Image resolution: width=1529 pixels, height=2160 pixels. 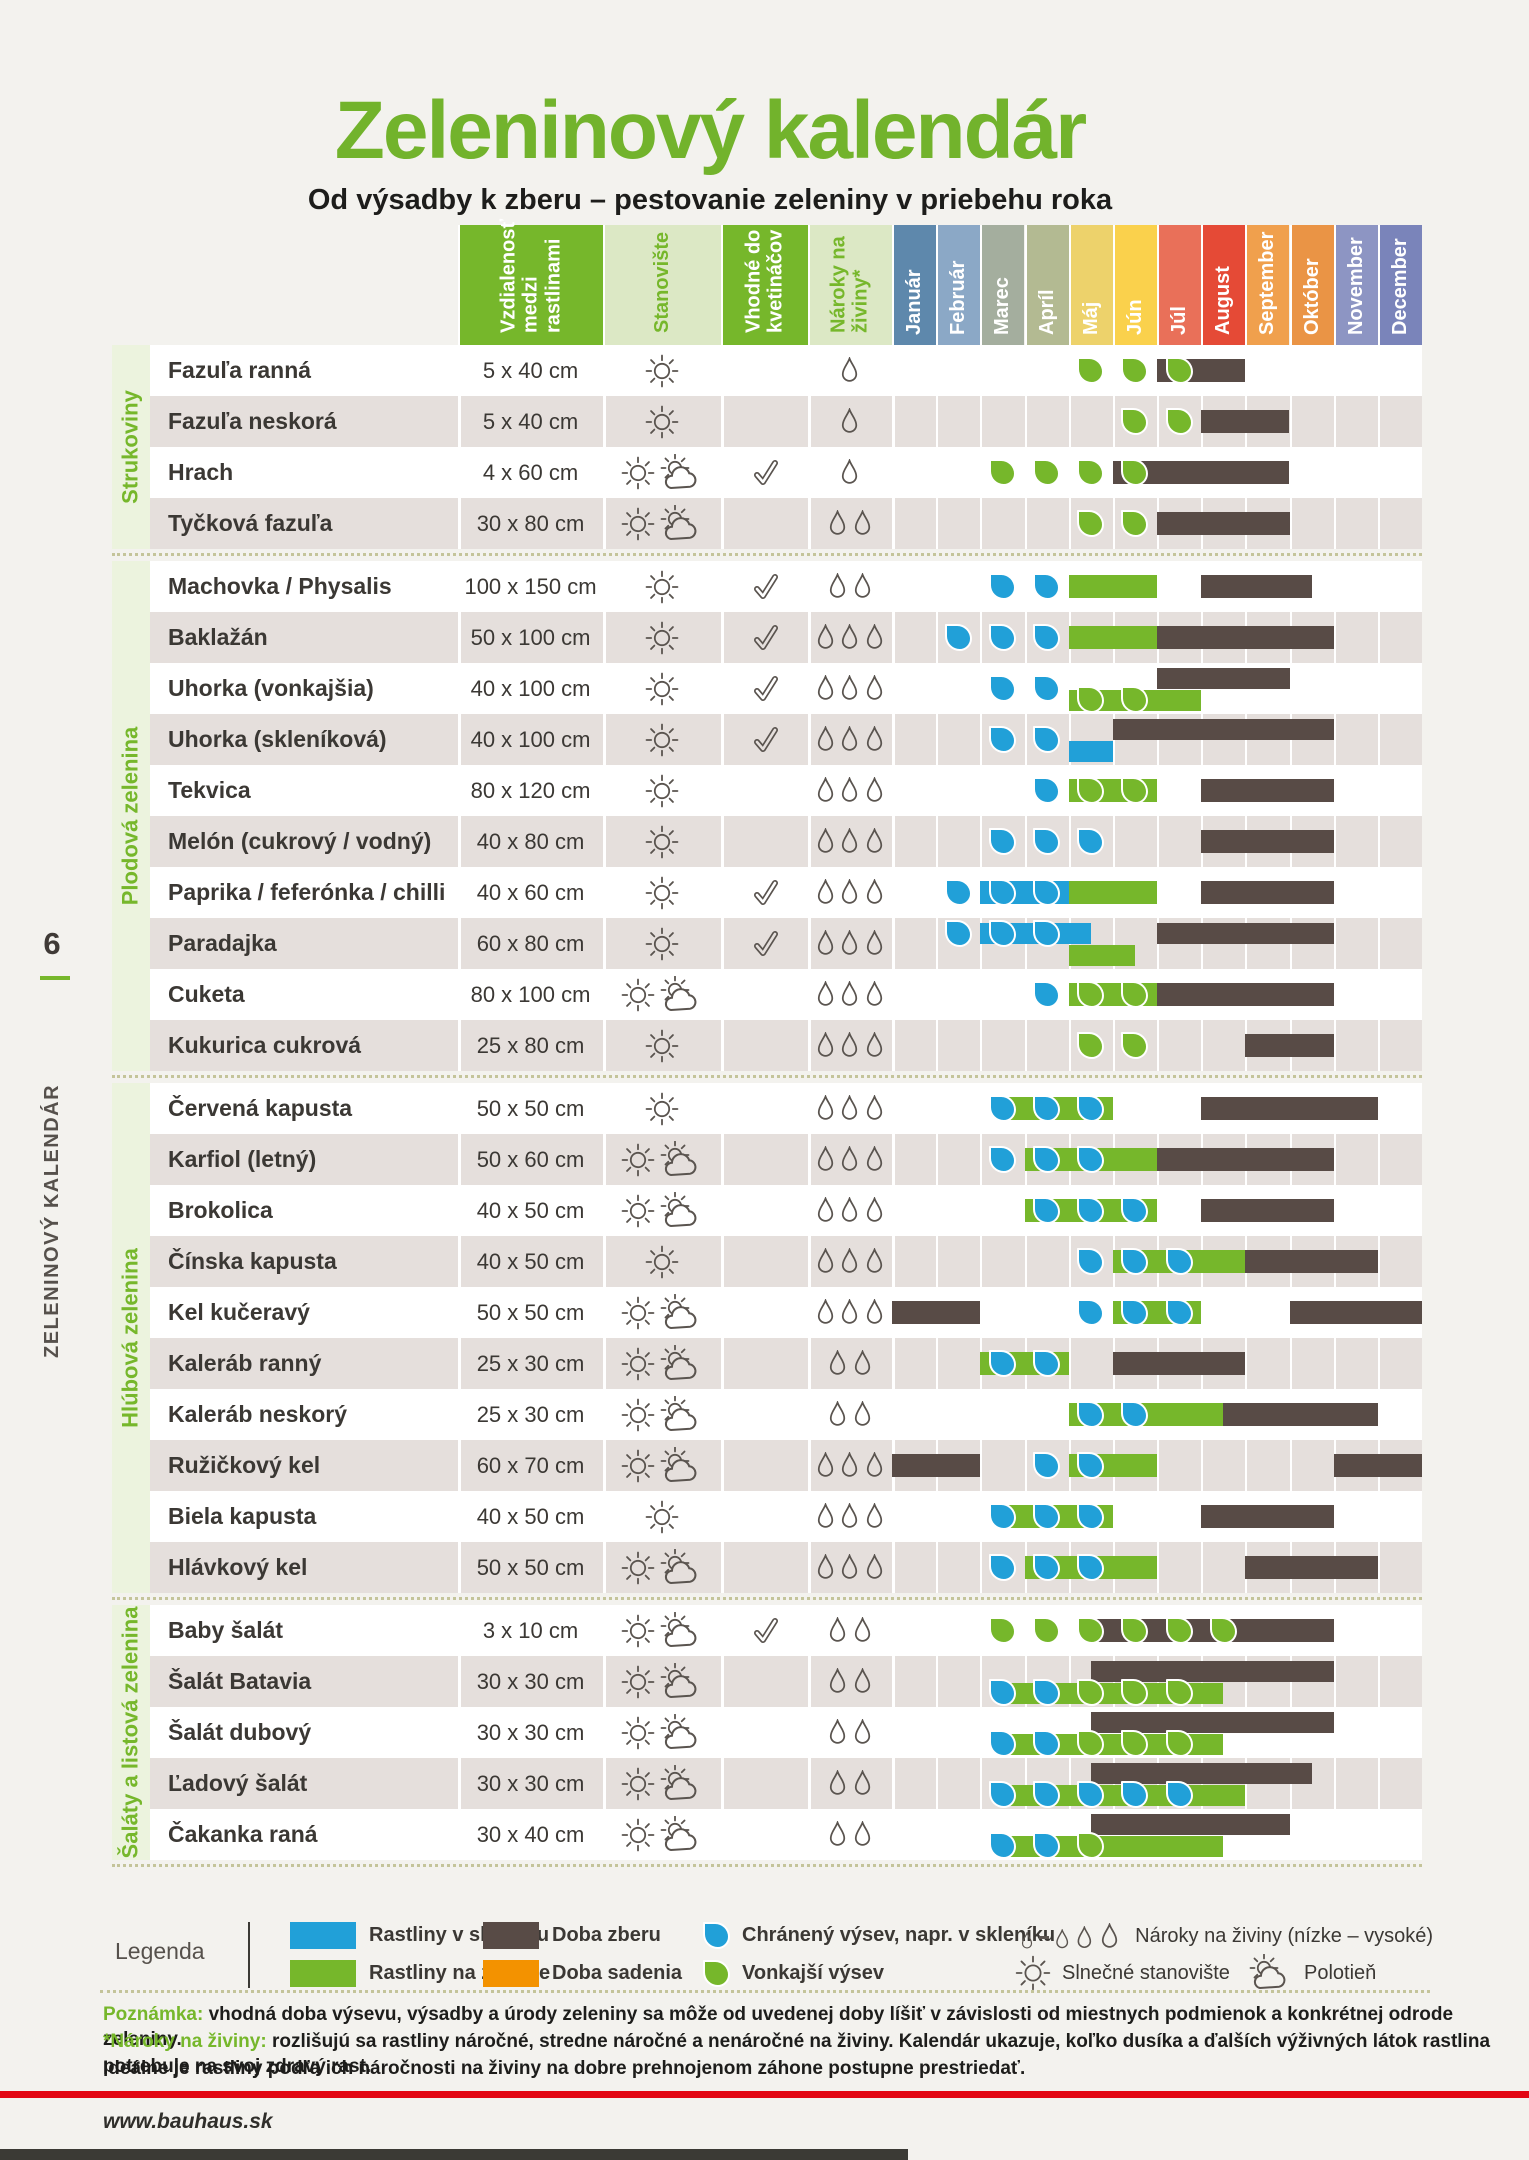 What do you see at coordinates (130, 1338) in the screenshot?
I see `group-label: Hlúbová zelenina` at bounding box center [130, 1338].